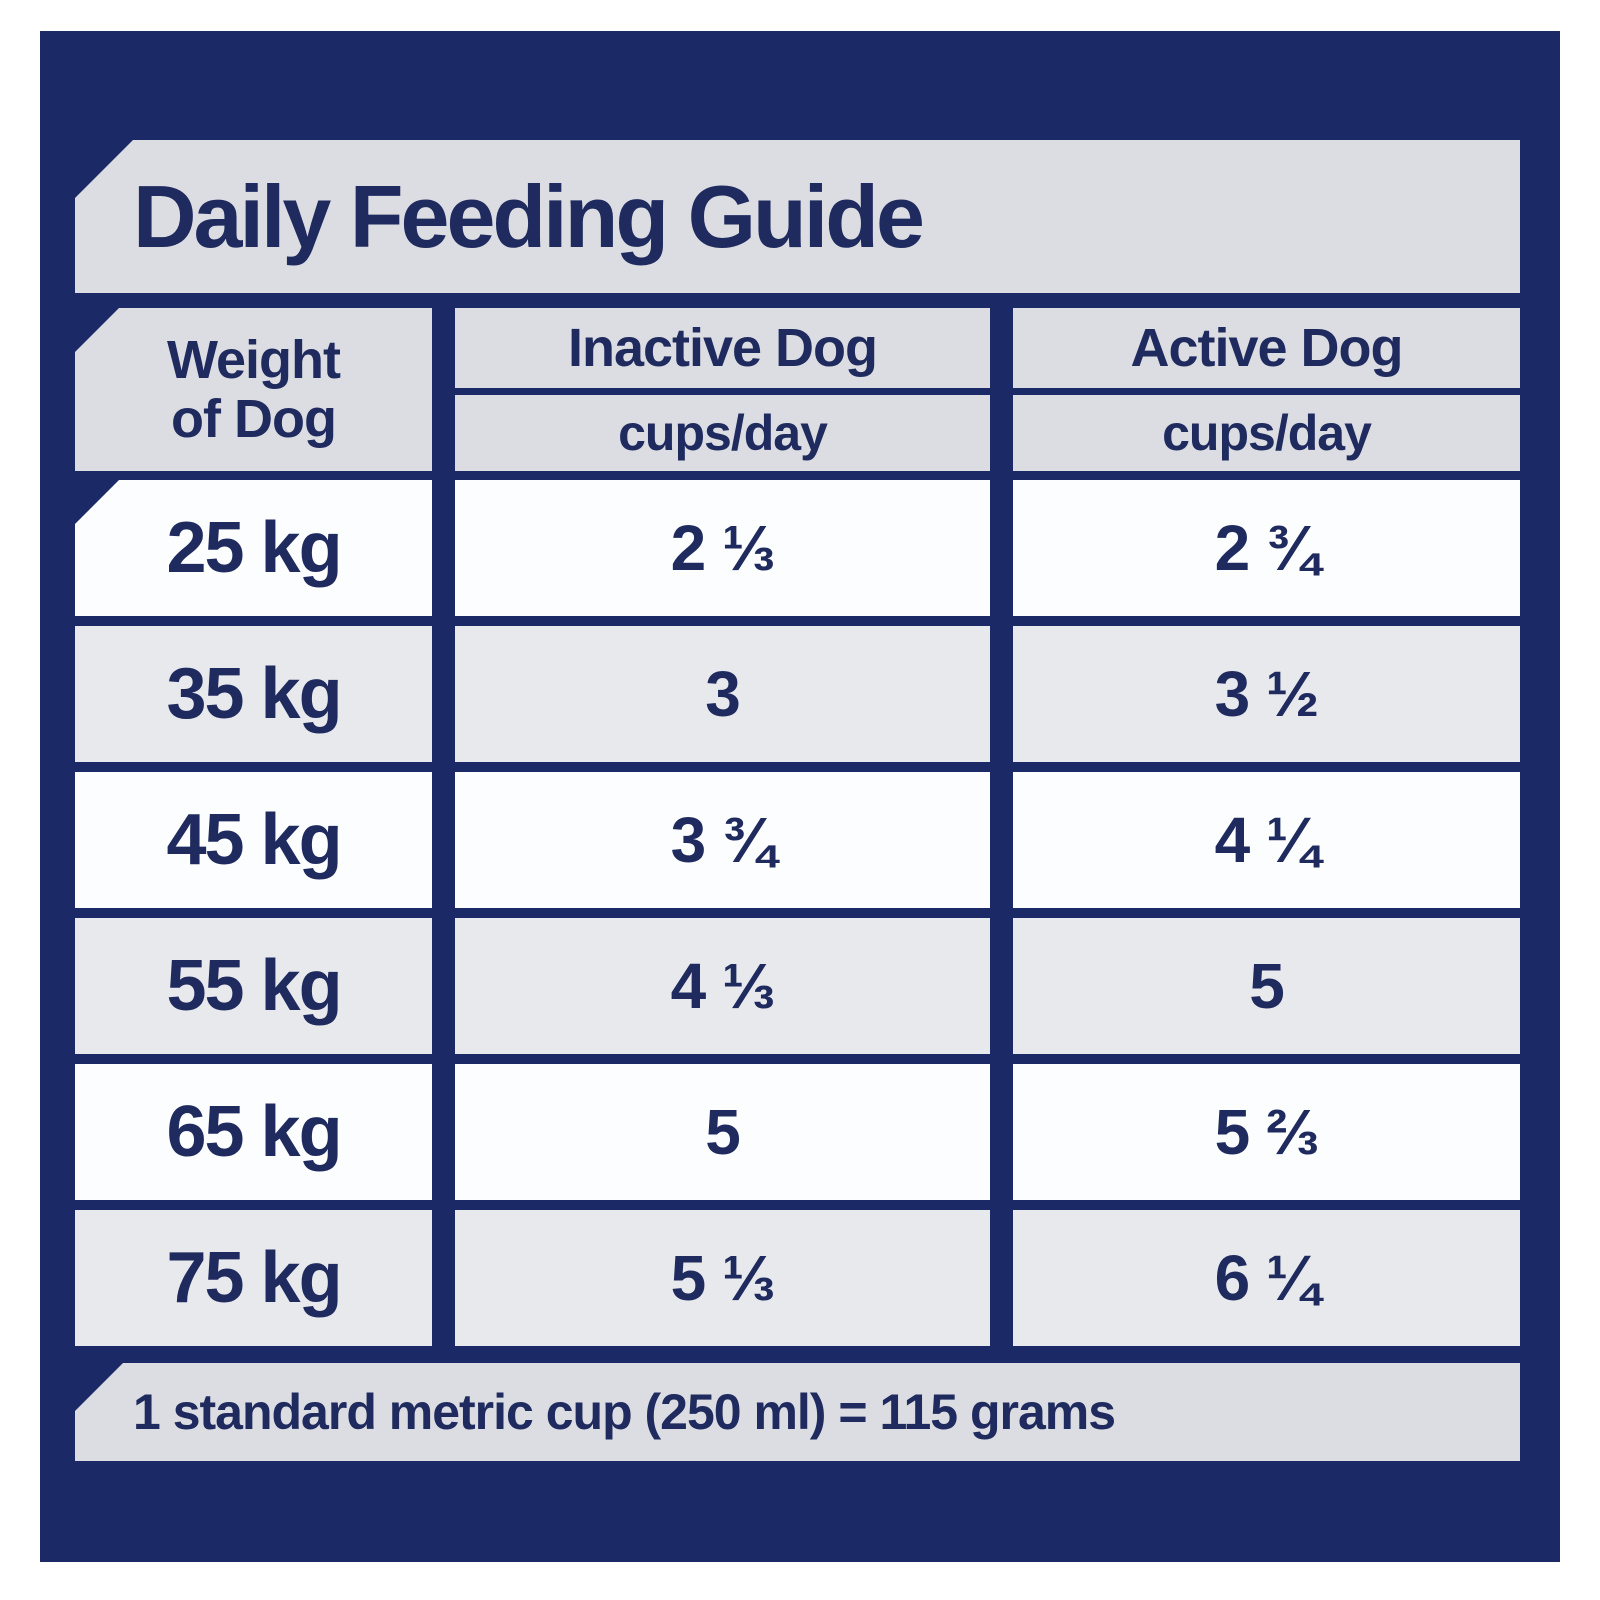 The image size is (1600, 1600). I want to click on column-header-active: Active Dog, so click(1266, 348).